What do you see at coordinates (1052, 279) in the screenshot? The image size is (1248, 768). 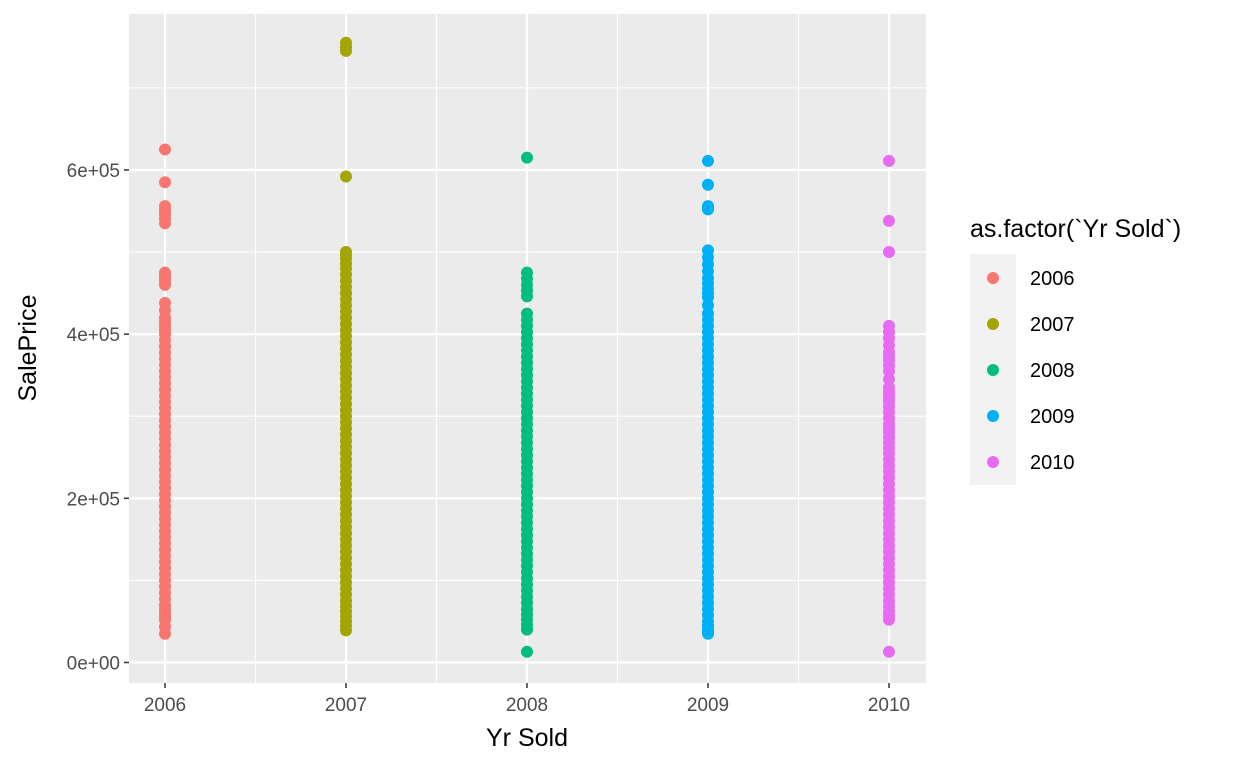 I see `legend-label-2006: 2006` at bounding box center [1052, 279].